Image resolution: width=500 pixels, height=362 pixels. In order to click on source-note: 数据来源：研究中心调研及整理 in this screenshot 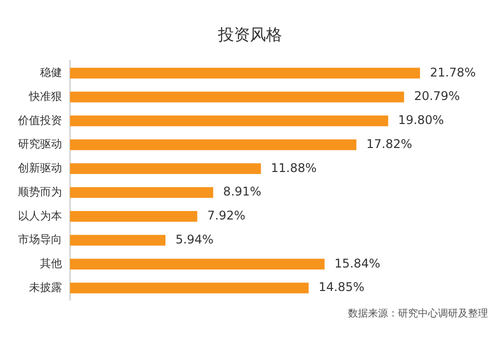, I will do `click(418, 314)`.